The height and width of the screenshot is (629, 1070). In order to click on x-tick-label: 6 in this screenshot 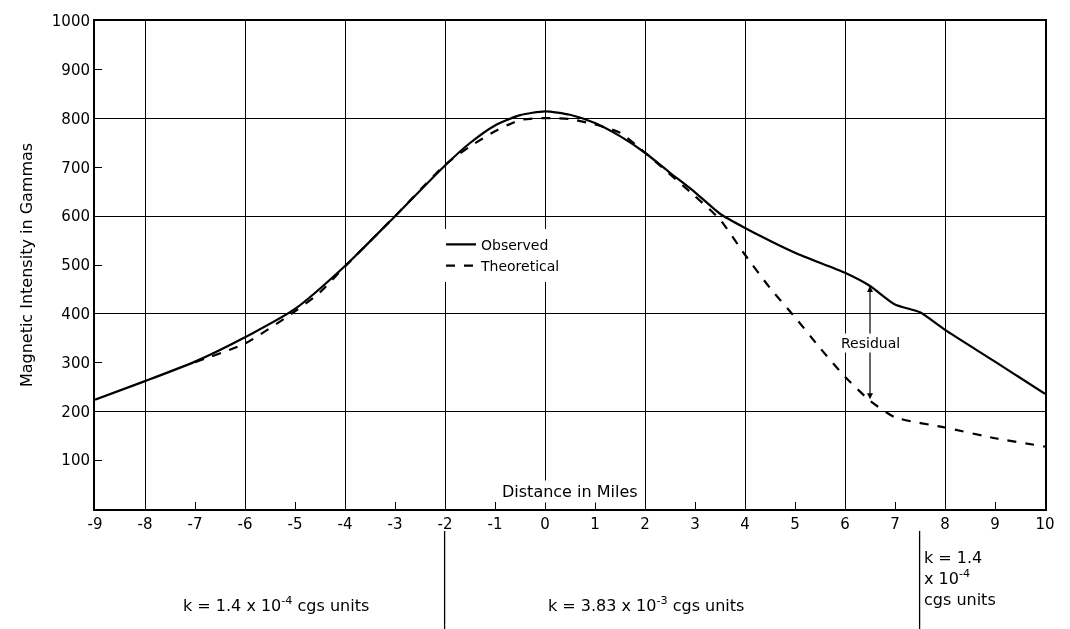, I will do `click(845, 524)`.